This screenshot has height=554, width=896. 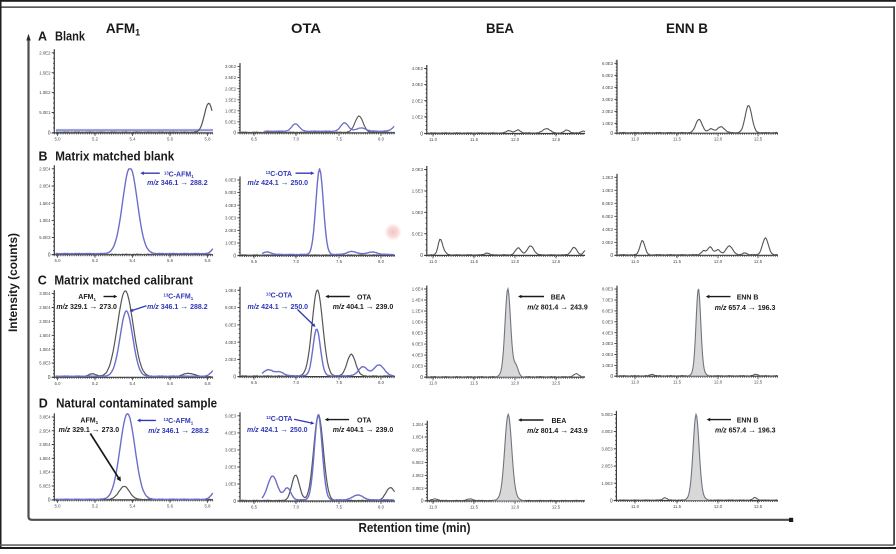 I want to click on svg-text: 8.0E2, so click(x=608, y=203).